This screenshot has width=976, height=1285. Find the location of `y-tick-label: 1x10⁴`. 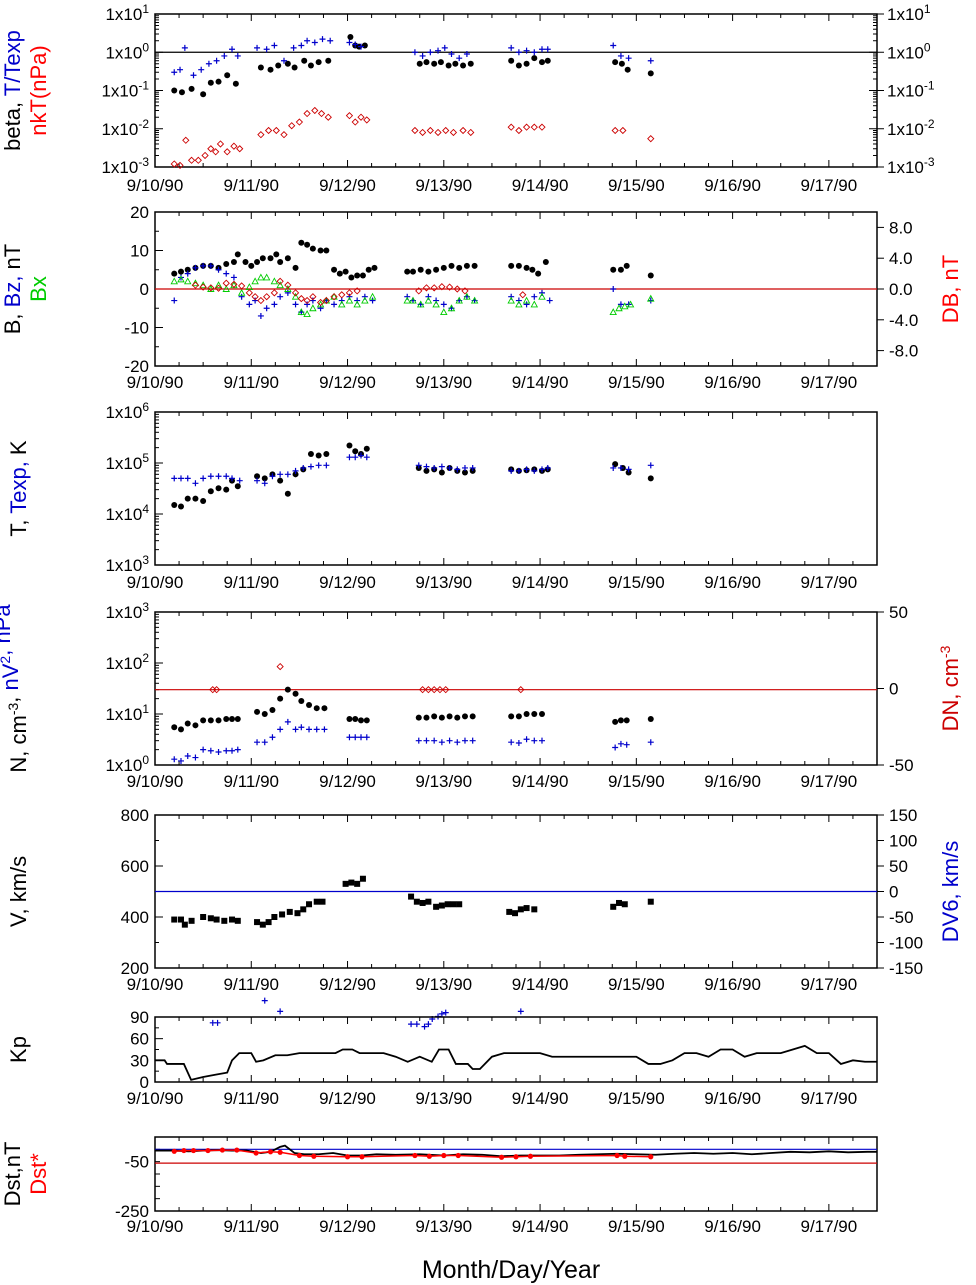

y-tick-label: 1x10⁴ is located at coordinates (127, 513).